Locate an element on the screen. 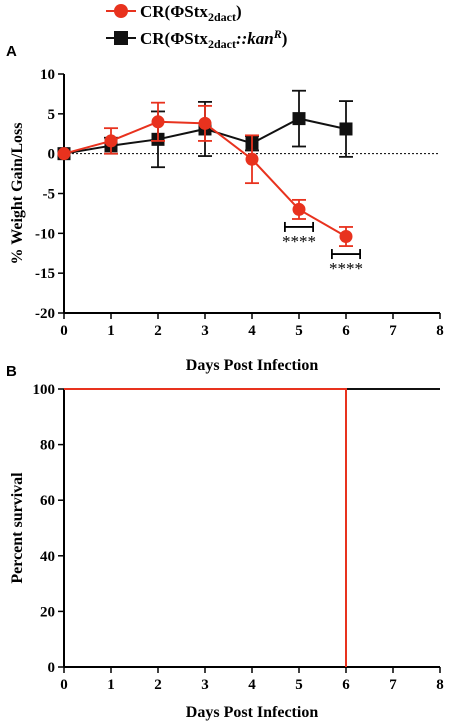 The width and height of the screenshot is (450, 723). y-tick-label: 10 is located at coordinates (47, 75).